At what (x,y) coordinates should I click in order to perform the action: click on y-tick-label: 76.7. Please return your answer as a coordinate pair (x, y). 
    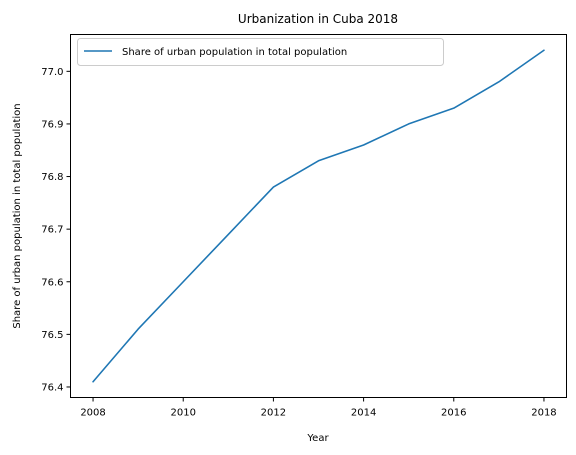
    Looking at the image, I should click on (52, 230).